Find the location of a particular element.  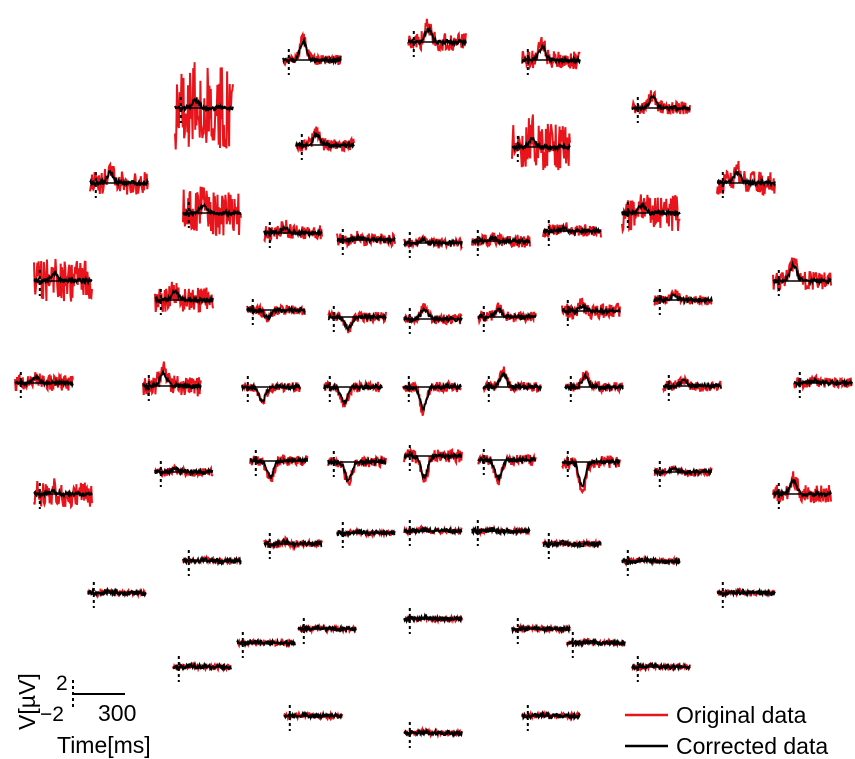

scale-bar-amplitude-tick-top: 2 is located at coordinates (62, 683).